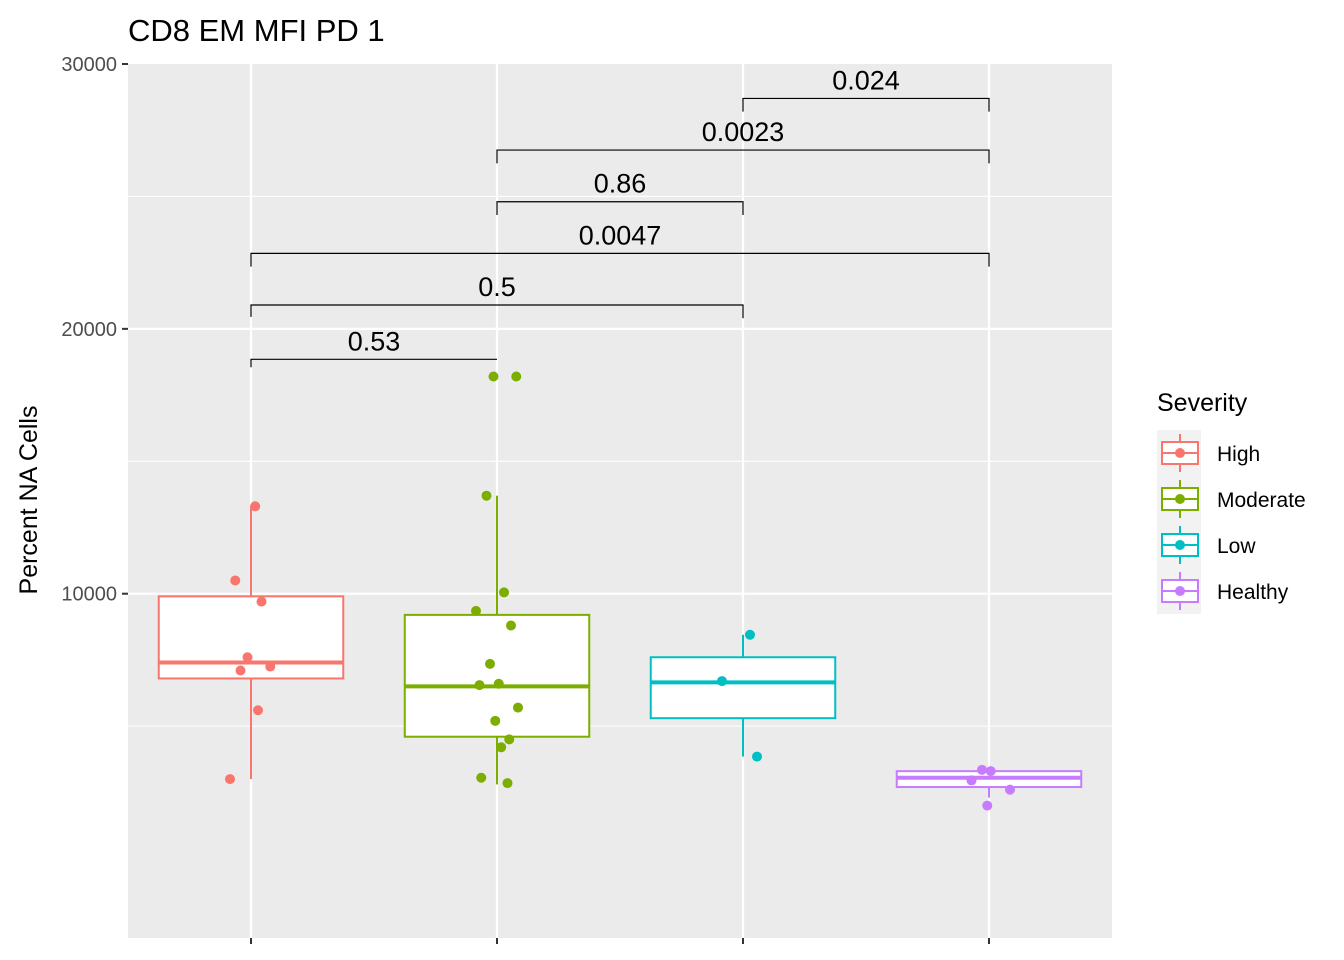  I want to click on legend-item-high: High, so click(1208, 453).